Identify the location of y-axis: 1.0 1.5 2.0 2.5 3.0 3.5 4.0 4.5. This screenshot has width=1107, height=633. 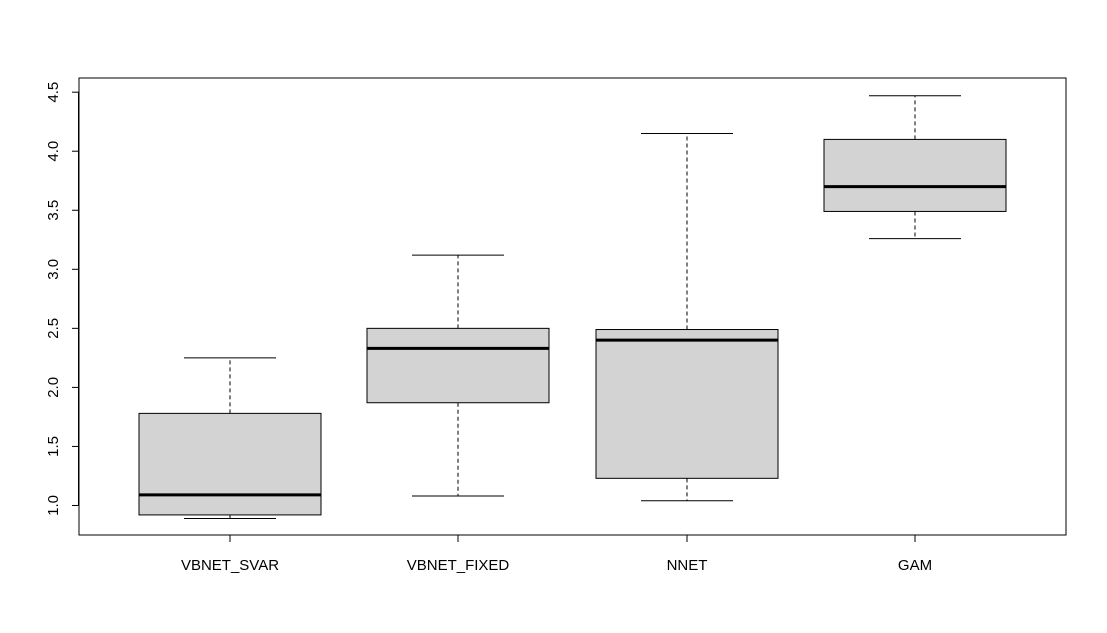
(62, 299).